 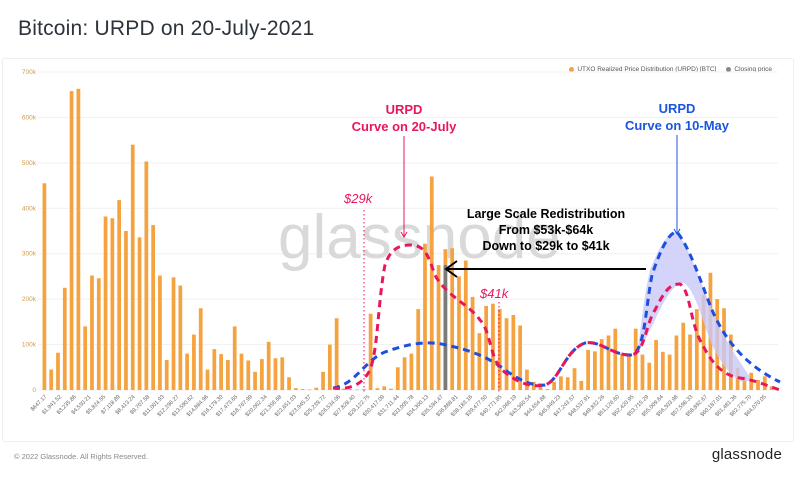 What do you see at coordinates (445, 327) in the screenshot?
I see `closing-price-bar` at bounding box center [445, 327].